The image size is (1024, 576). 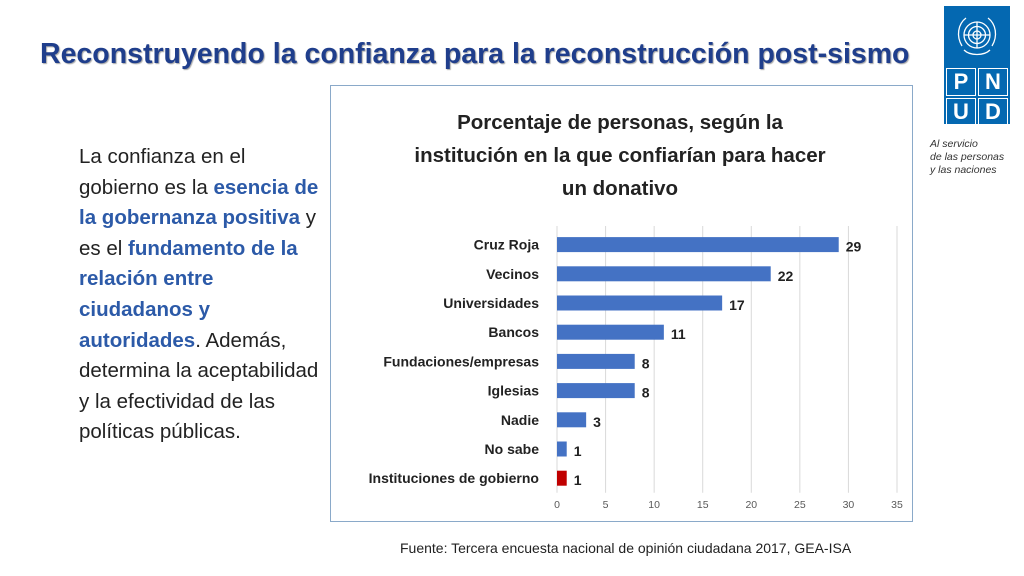 What do you see at coordinates (849, 505) in the screenshot?
I see `x-tick-label: 30` at bounding box center [849, 505].